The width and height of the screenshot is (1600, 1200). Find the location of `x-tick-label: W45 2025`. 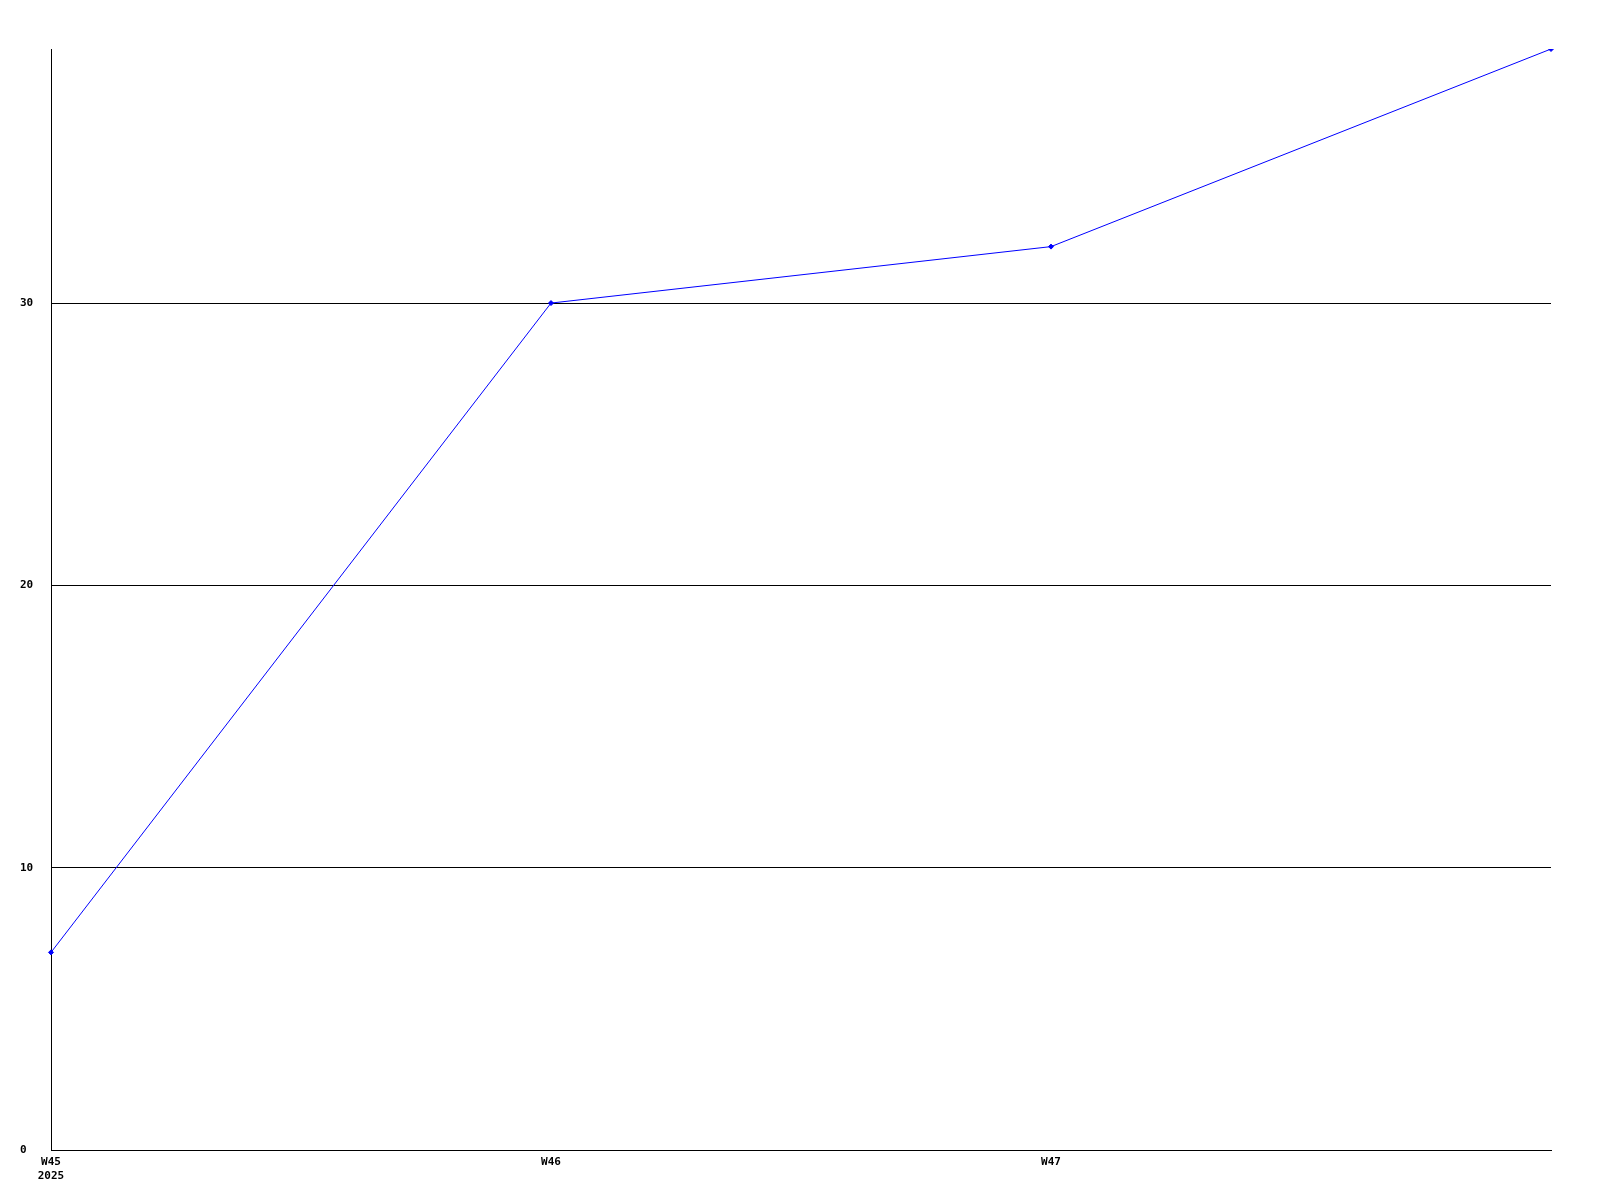

x-tick-label: W45 2025 is located at coordinates (51, 1168).